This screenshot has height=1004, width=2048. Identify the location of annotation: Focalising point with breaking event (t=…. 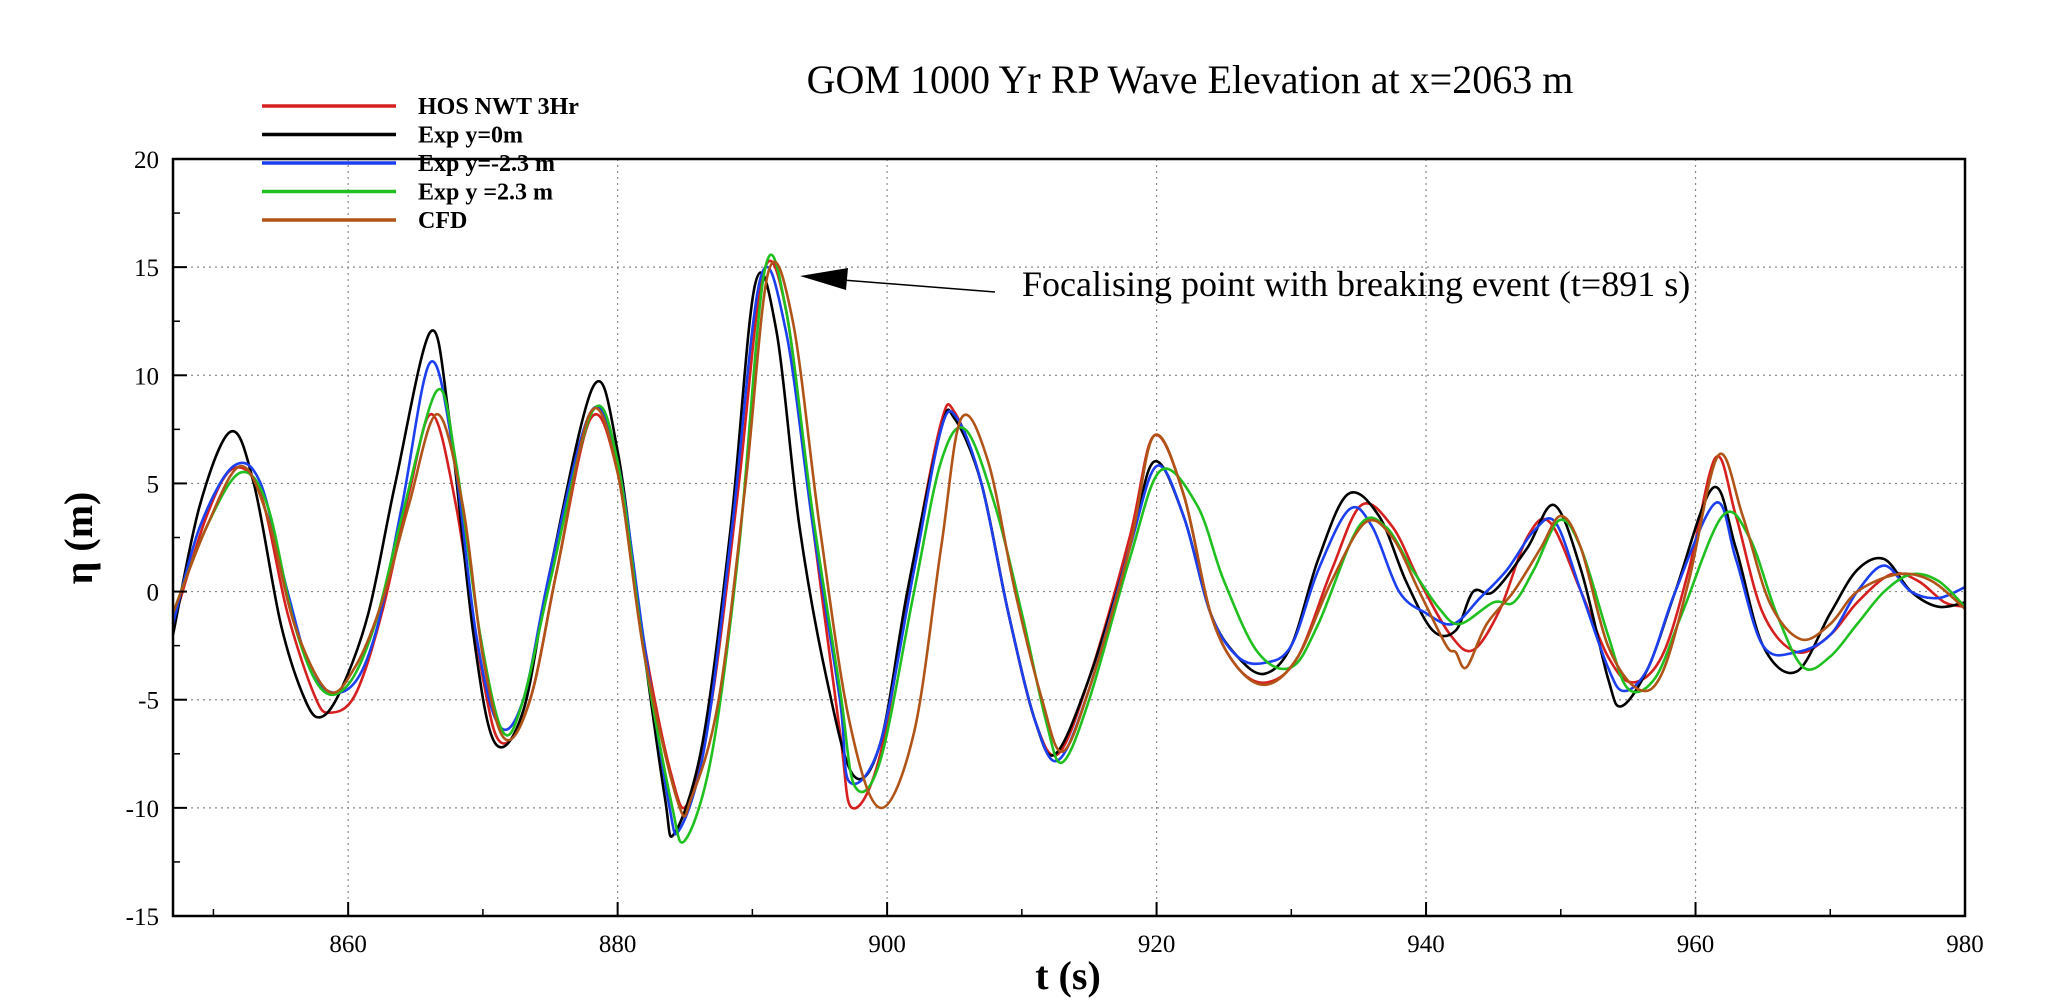
(1245, 284).